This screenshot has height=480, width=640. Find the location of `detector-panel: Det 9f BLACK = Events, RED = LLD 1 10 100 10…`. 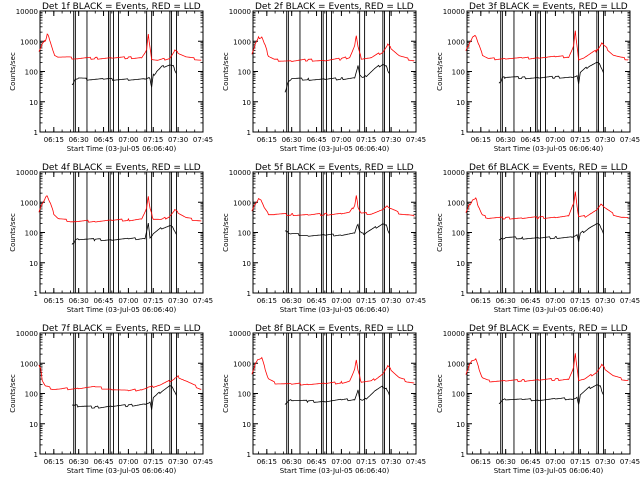

detector-panel: Det 9f BLACK = Events, RED = LLD 1 10 100 10… is located at coordinates (538, 399).